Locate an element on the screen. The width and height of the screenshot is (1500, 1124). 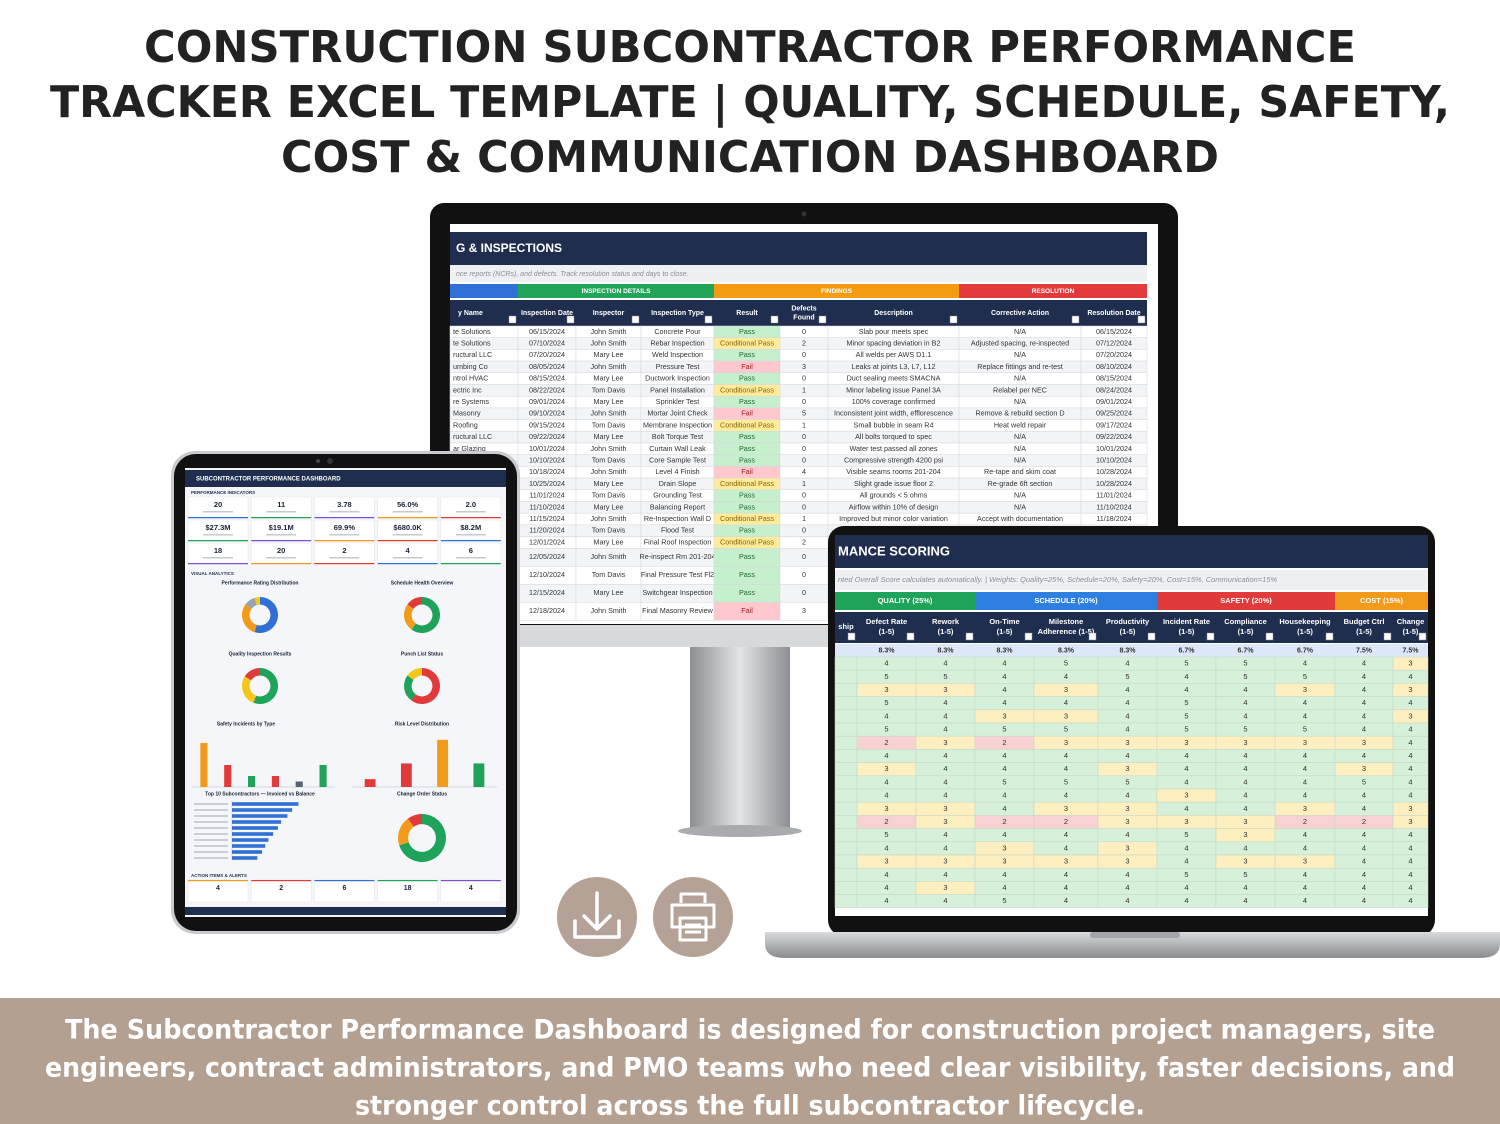
cell-text: Ductwork Inspection is located at coordinates (677, 378).